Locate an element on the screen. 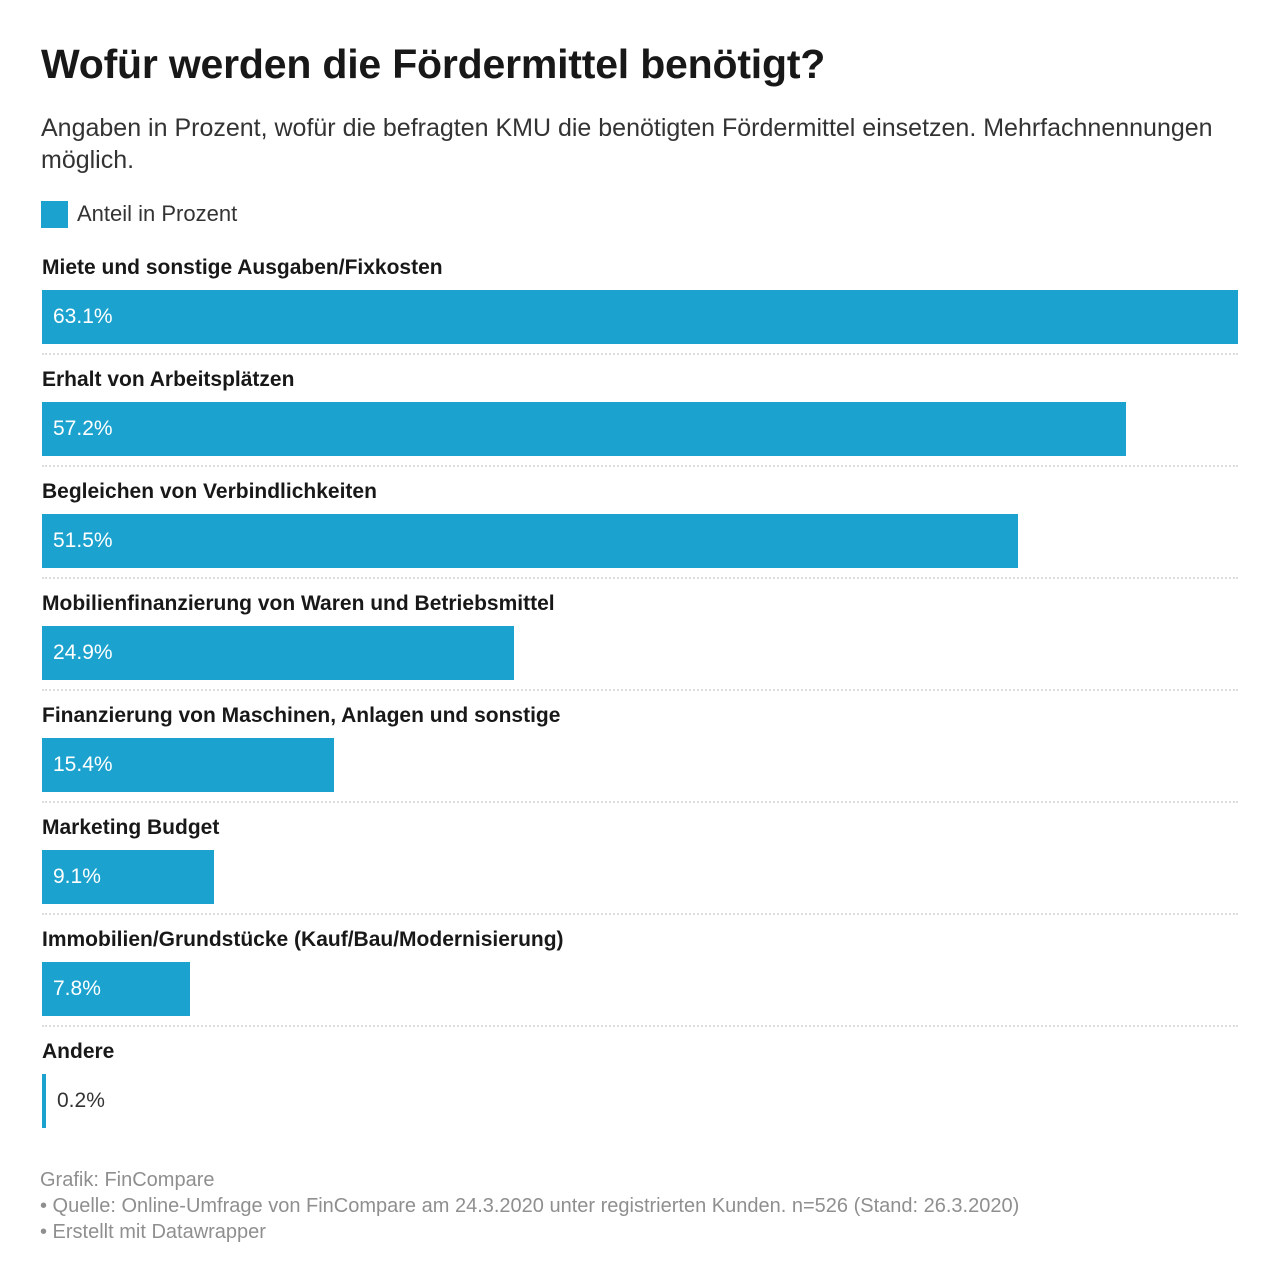  chart-title: Wofür werden die Fördermittel benötigt? is located at coordinates (433, 64).